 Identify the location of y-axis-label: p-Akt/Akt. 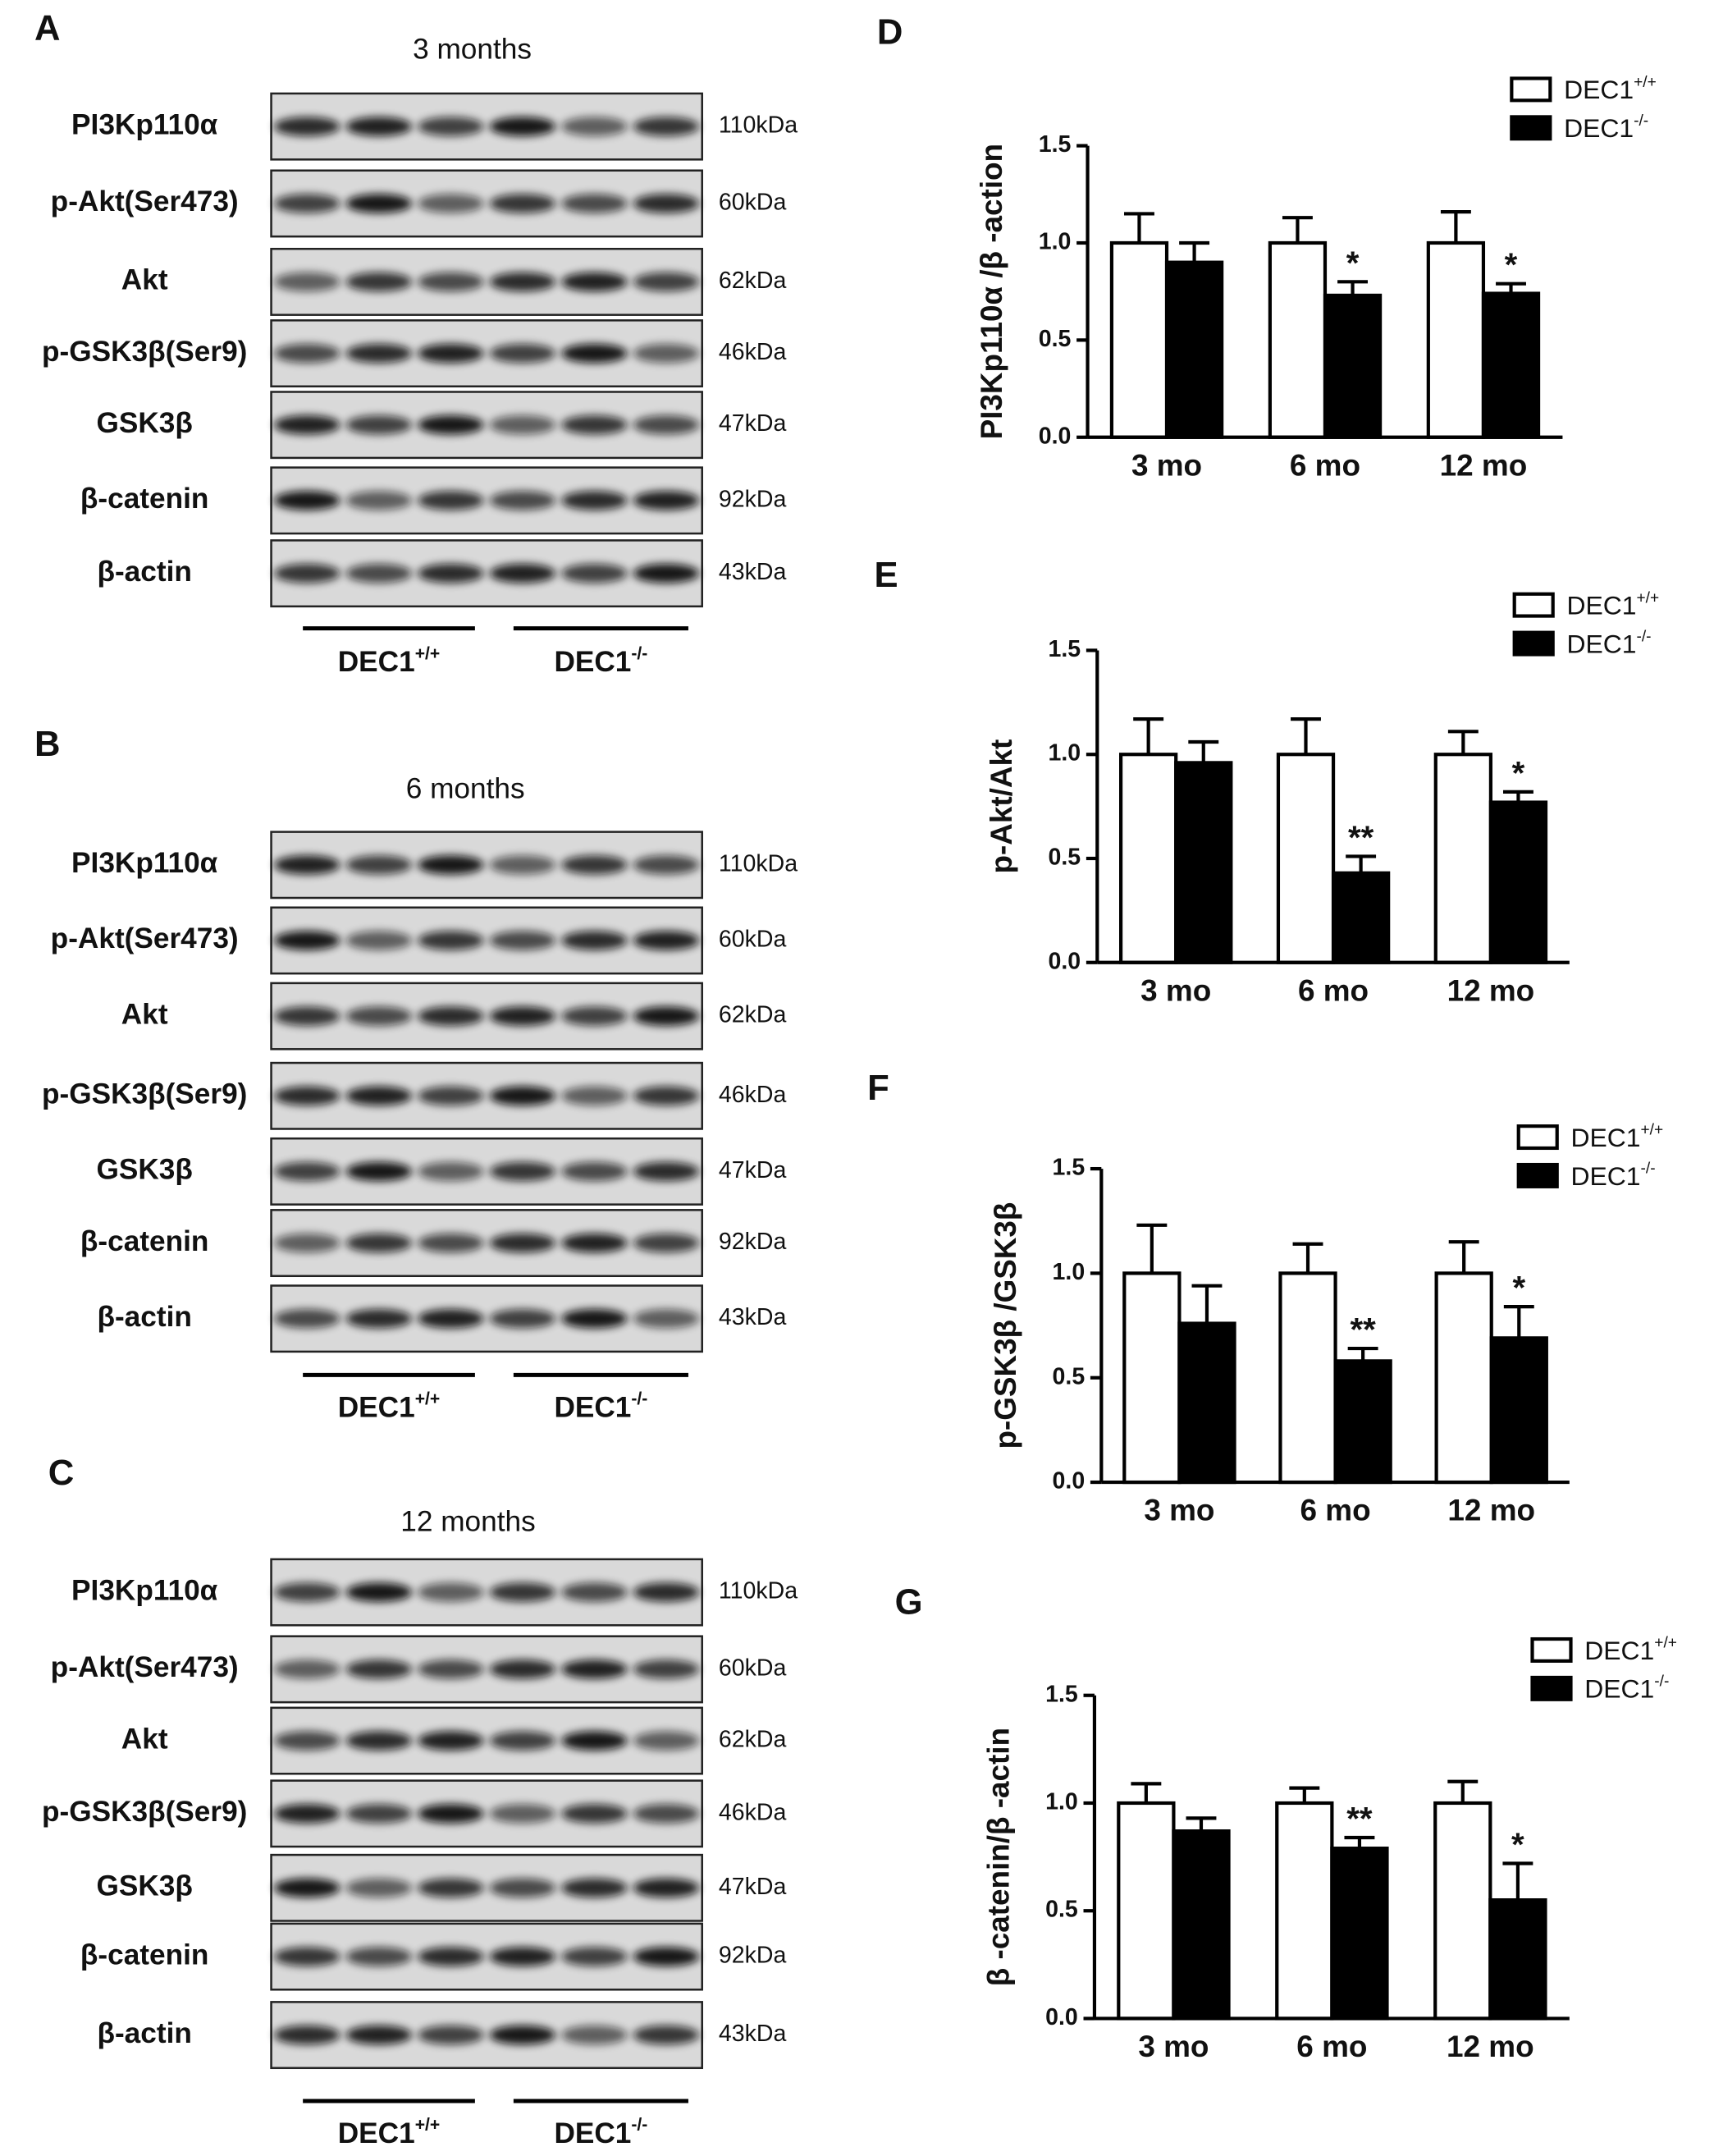
(1002, 806).